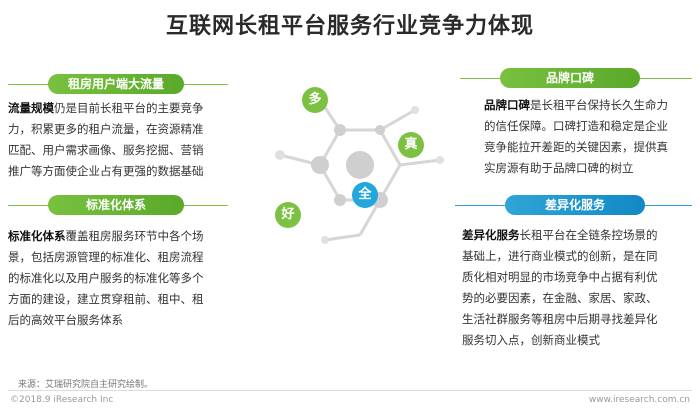  I want to click on text-line: 的标准化以及用户服务的标准化等多个, so click(106, 278).